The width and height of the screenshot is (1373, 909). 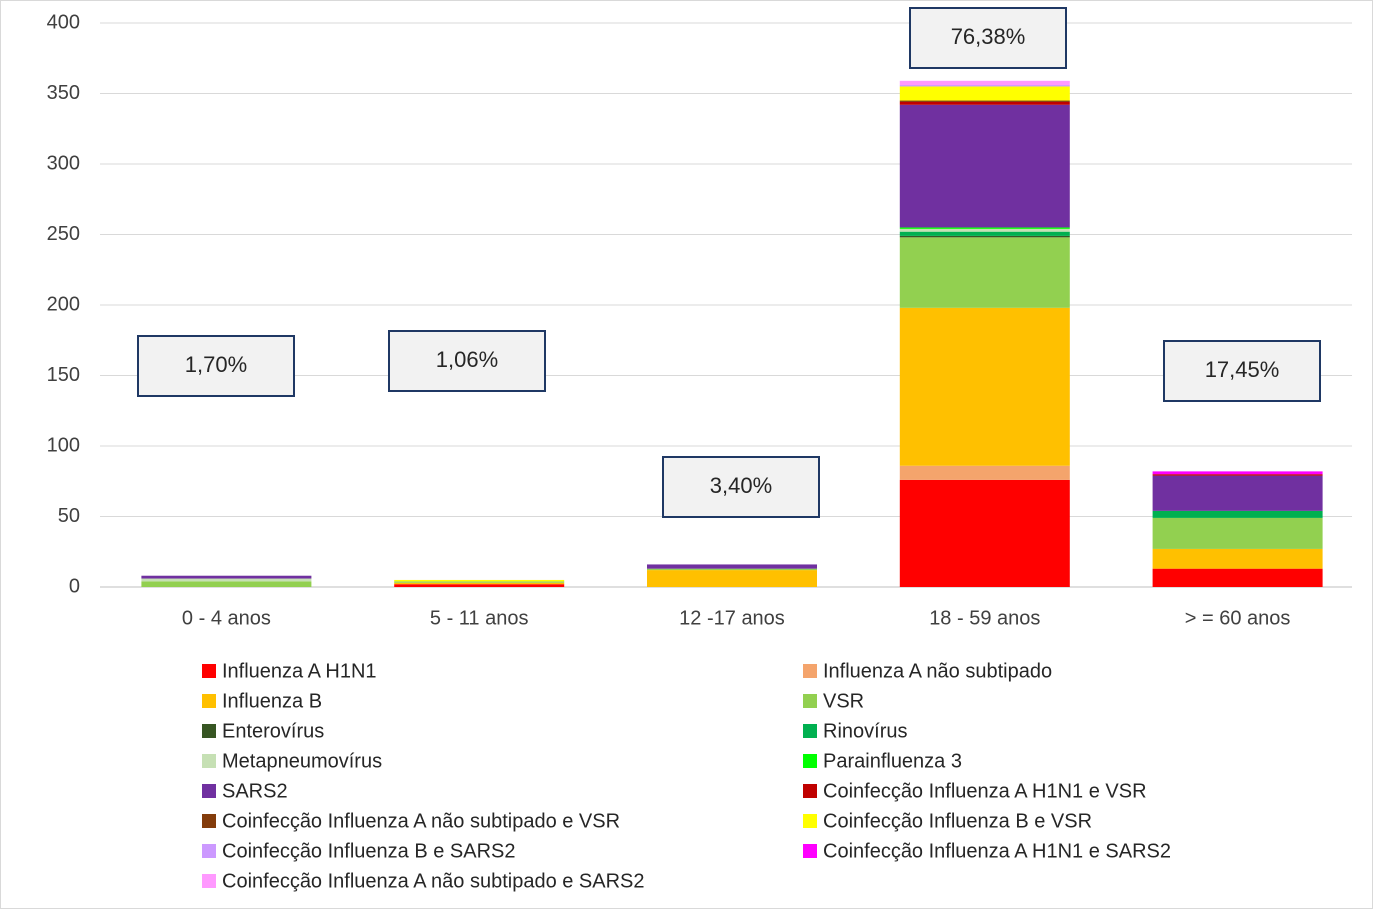 What do you see at coordinates (63, 304) in the screenshot?
I see `y-tick-label: 200` at bounding box center [63, 304].